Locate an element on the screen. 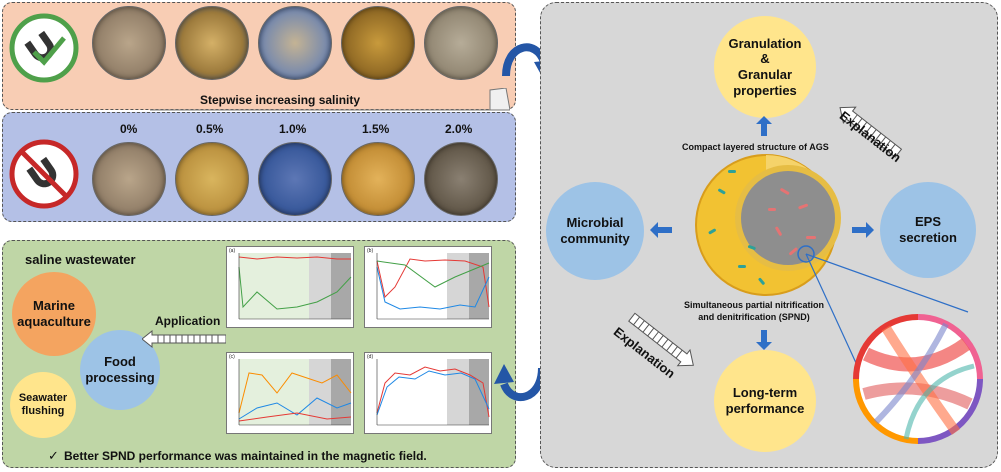 Image resolution: width=1001 pixels, height=472 pixels. chord-diagram is located at coordinates (918, 379).